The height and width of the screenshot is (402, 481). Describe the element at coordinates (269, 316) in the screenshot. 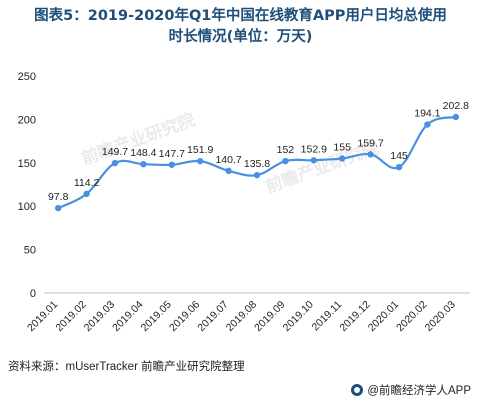

I see `x-tick-label: 2019.09` at that location.